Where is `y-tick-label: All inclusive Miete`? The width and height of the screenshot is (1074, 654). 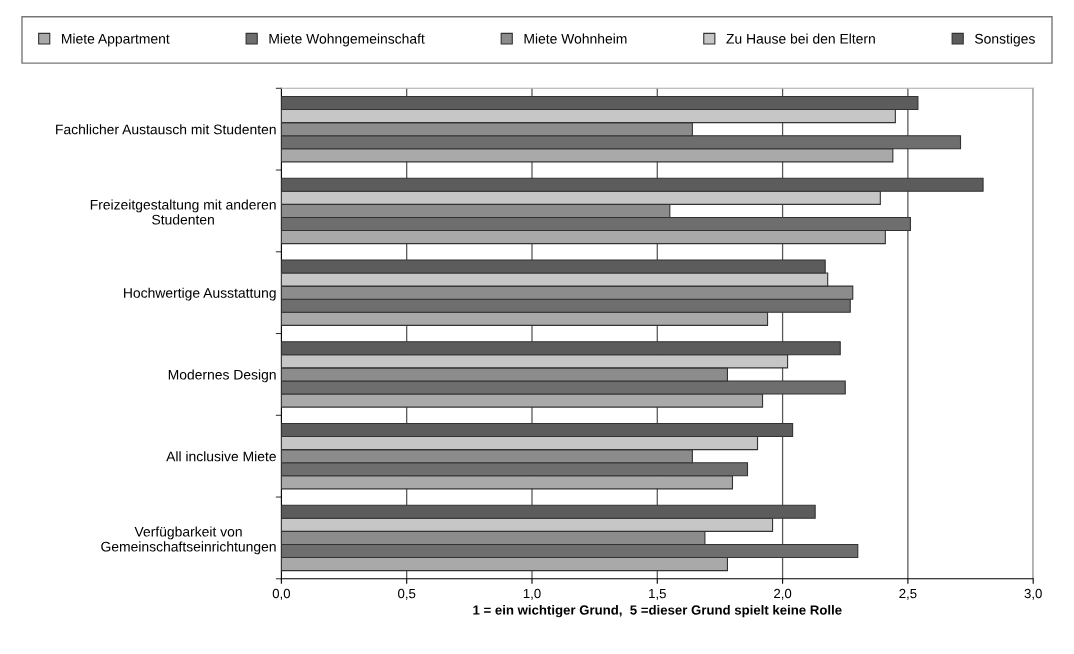
y-tick-label: All inclusive Miete is located at coordinates (221, 456).